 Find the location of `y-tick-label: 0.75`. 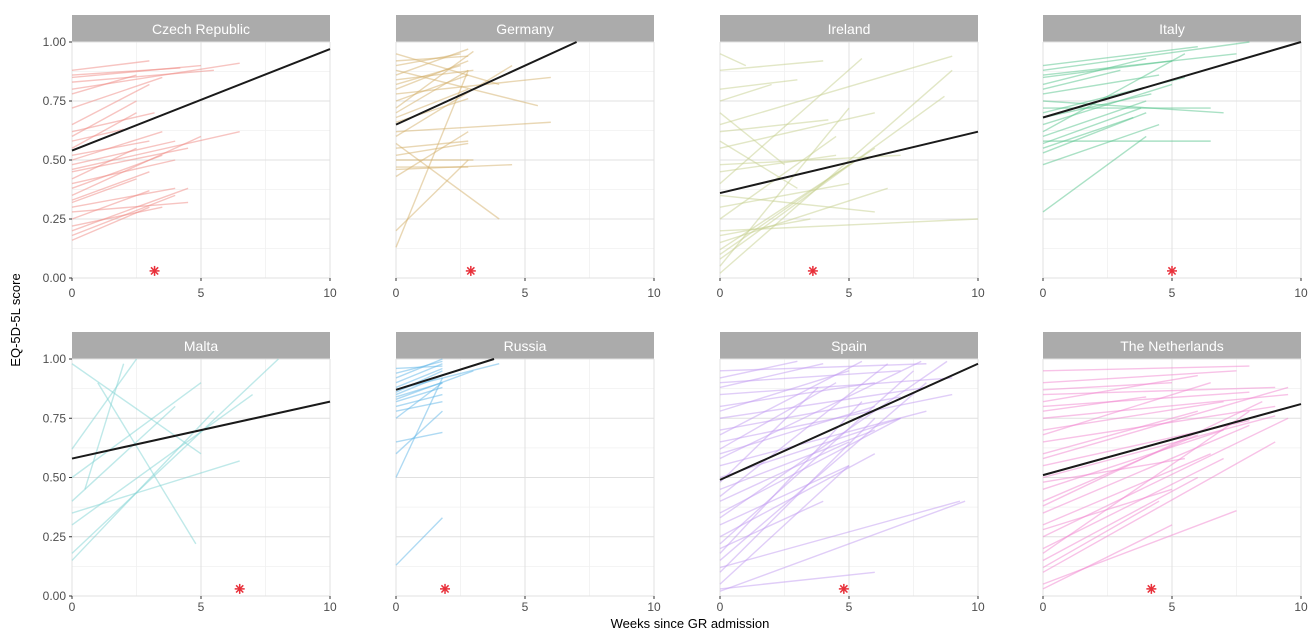

y-tick-label: 0.75 is located at coordinates (55, 101).